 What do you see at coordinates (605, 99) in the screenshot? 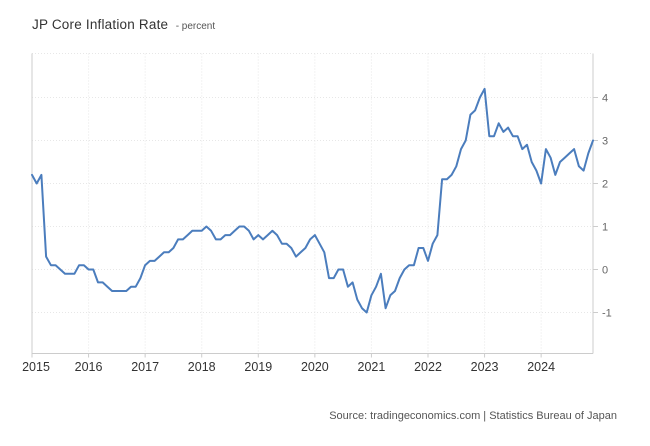
I see `y-axis-label: 4` at bounding box center [605, 99].